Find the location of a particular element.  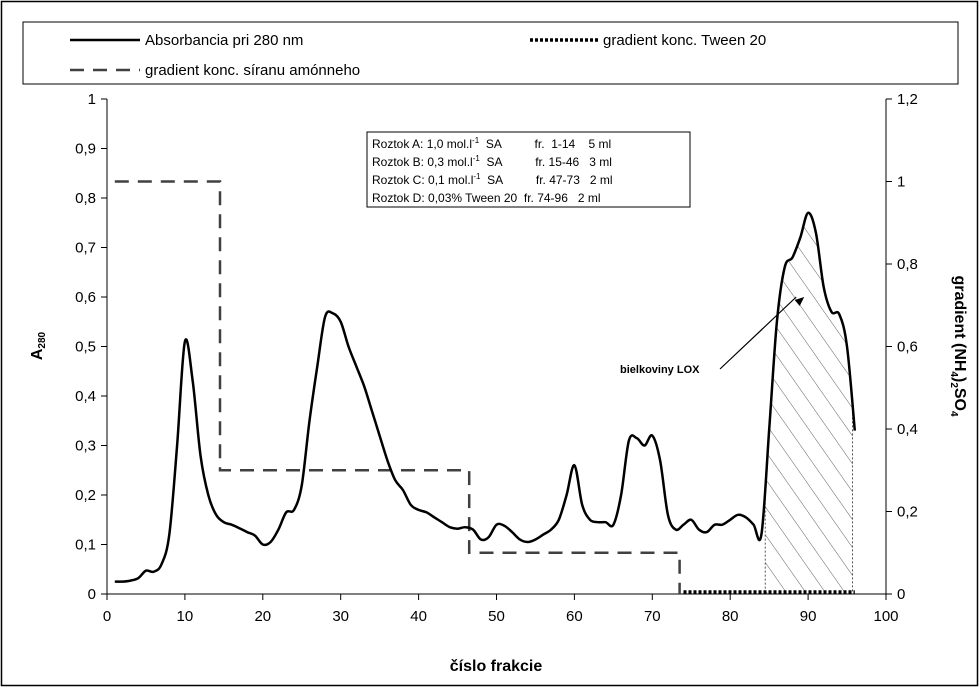

y-tick-label: 0 is located at coordinates (92, 594).